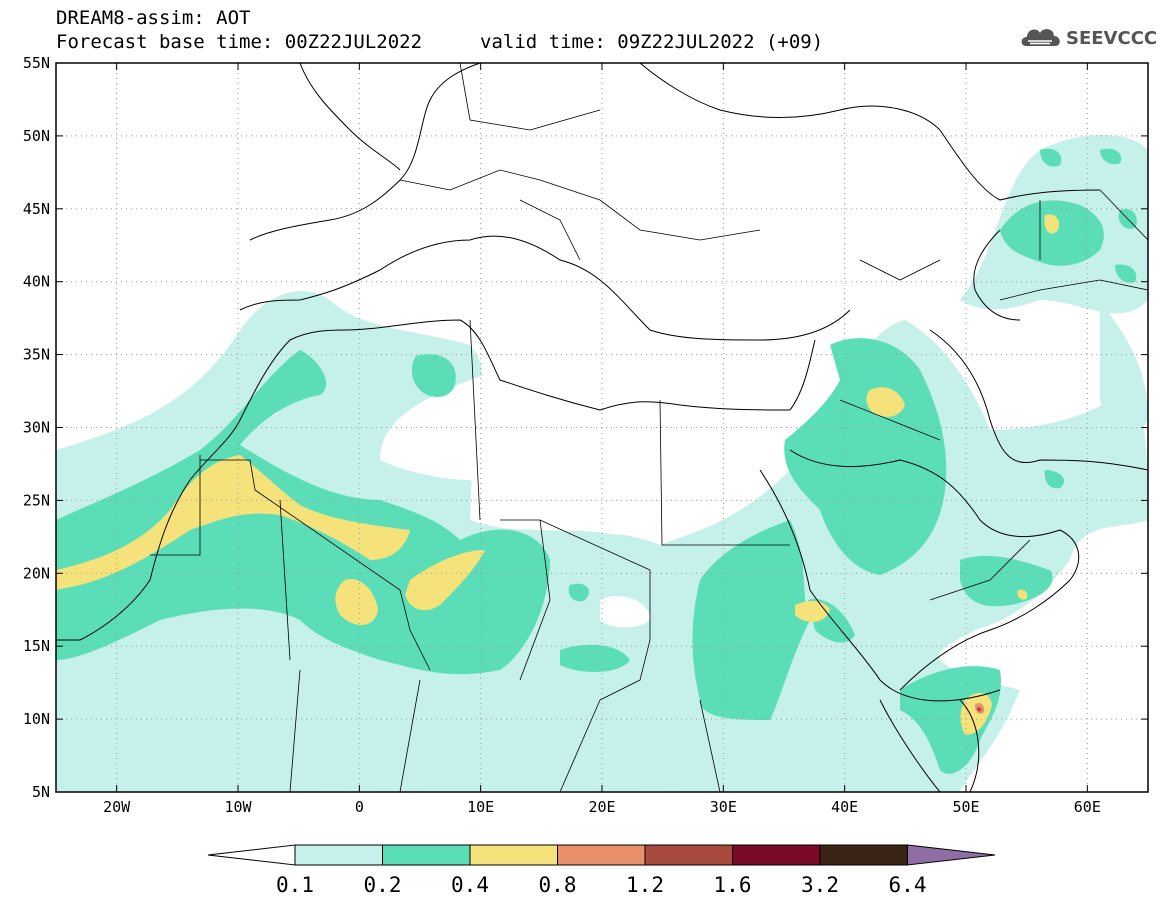 Image resolution: width=1165 pixels, height=905 pixels. Describe the element at coordinates (36, 209) in the screenshot. I see `lat-label: 45N` at that location.